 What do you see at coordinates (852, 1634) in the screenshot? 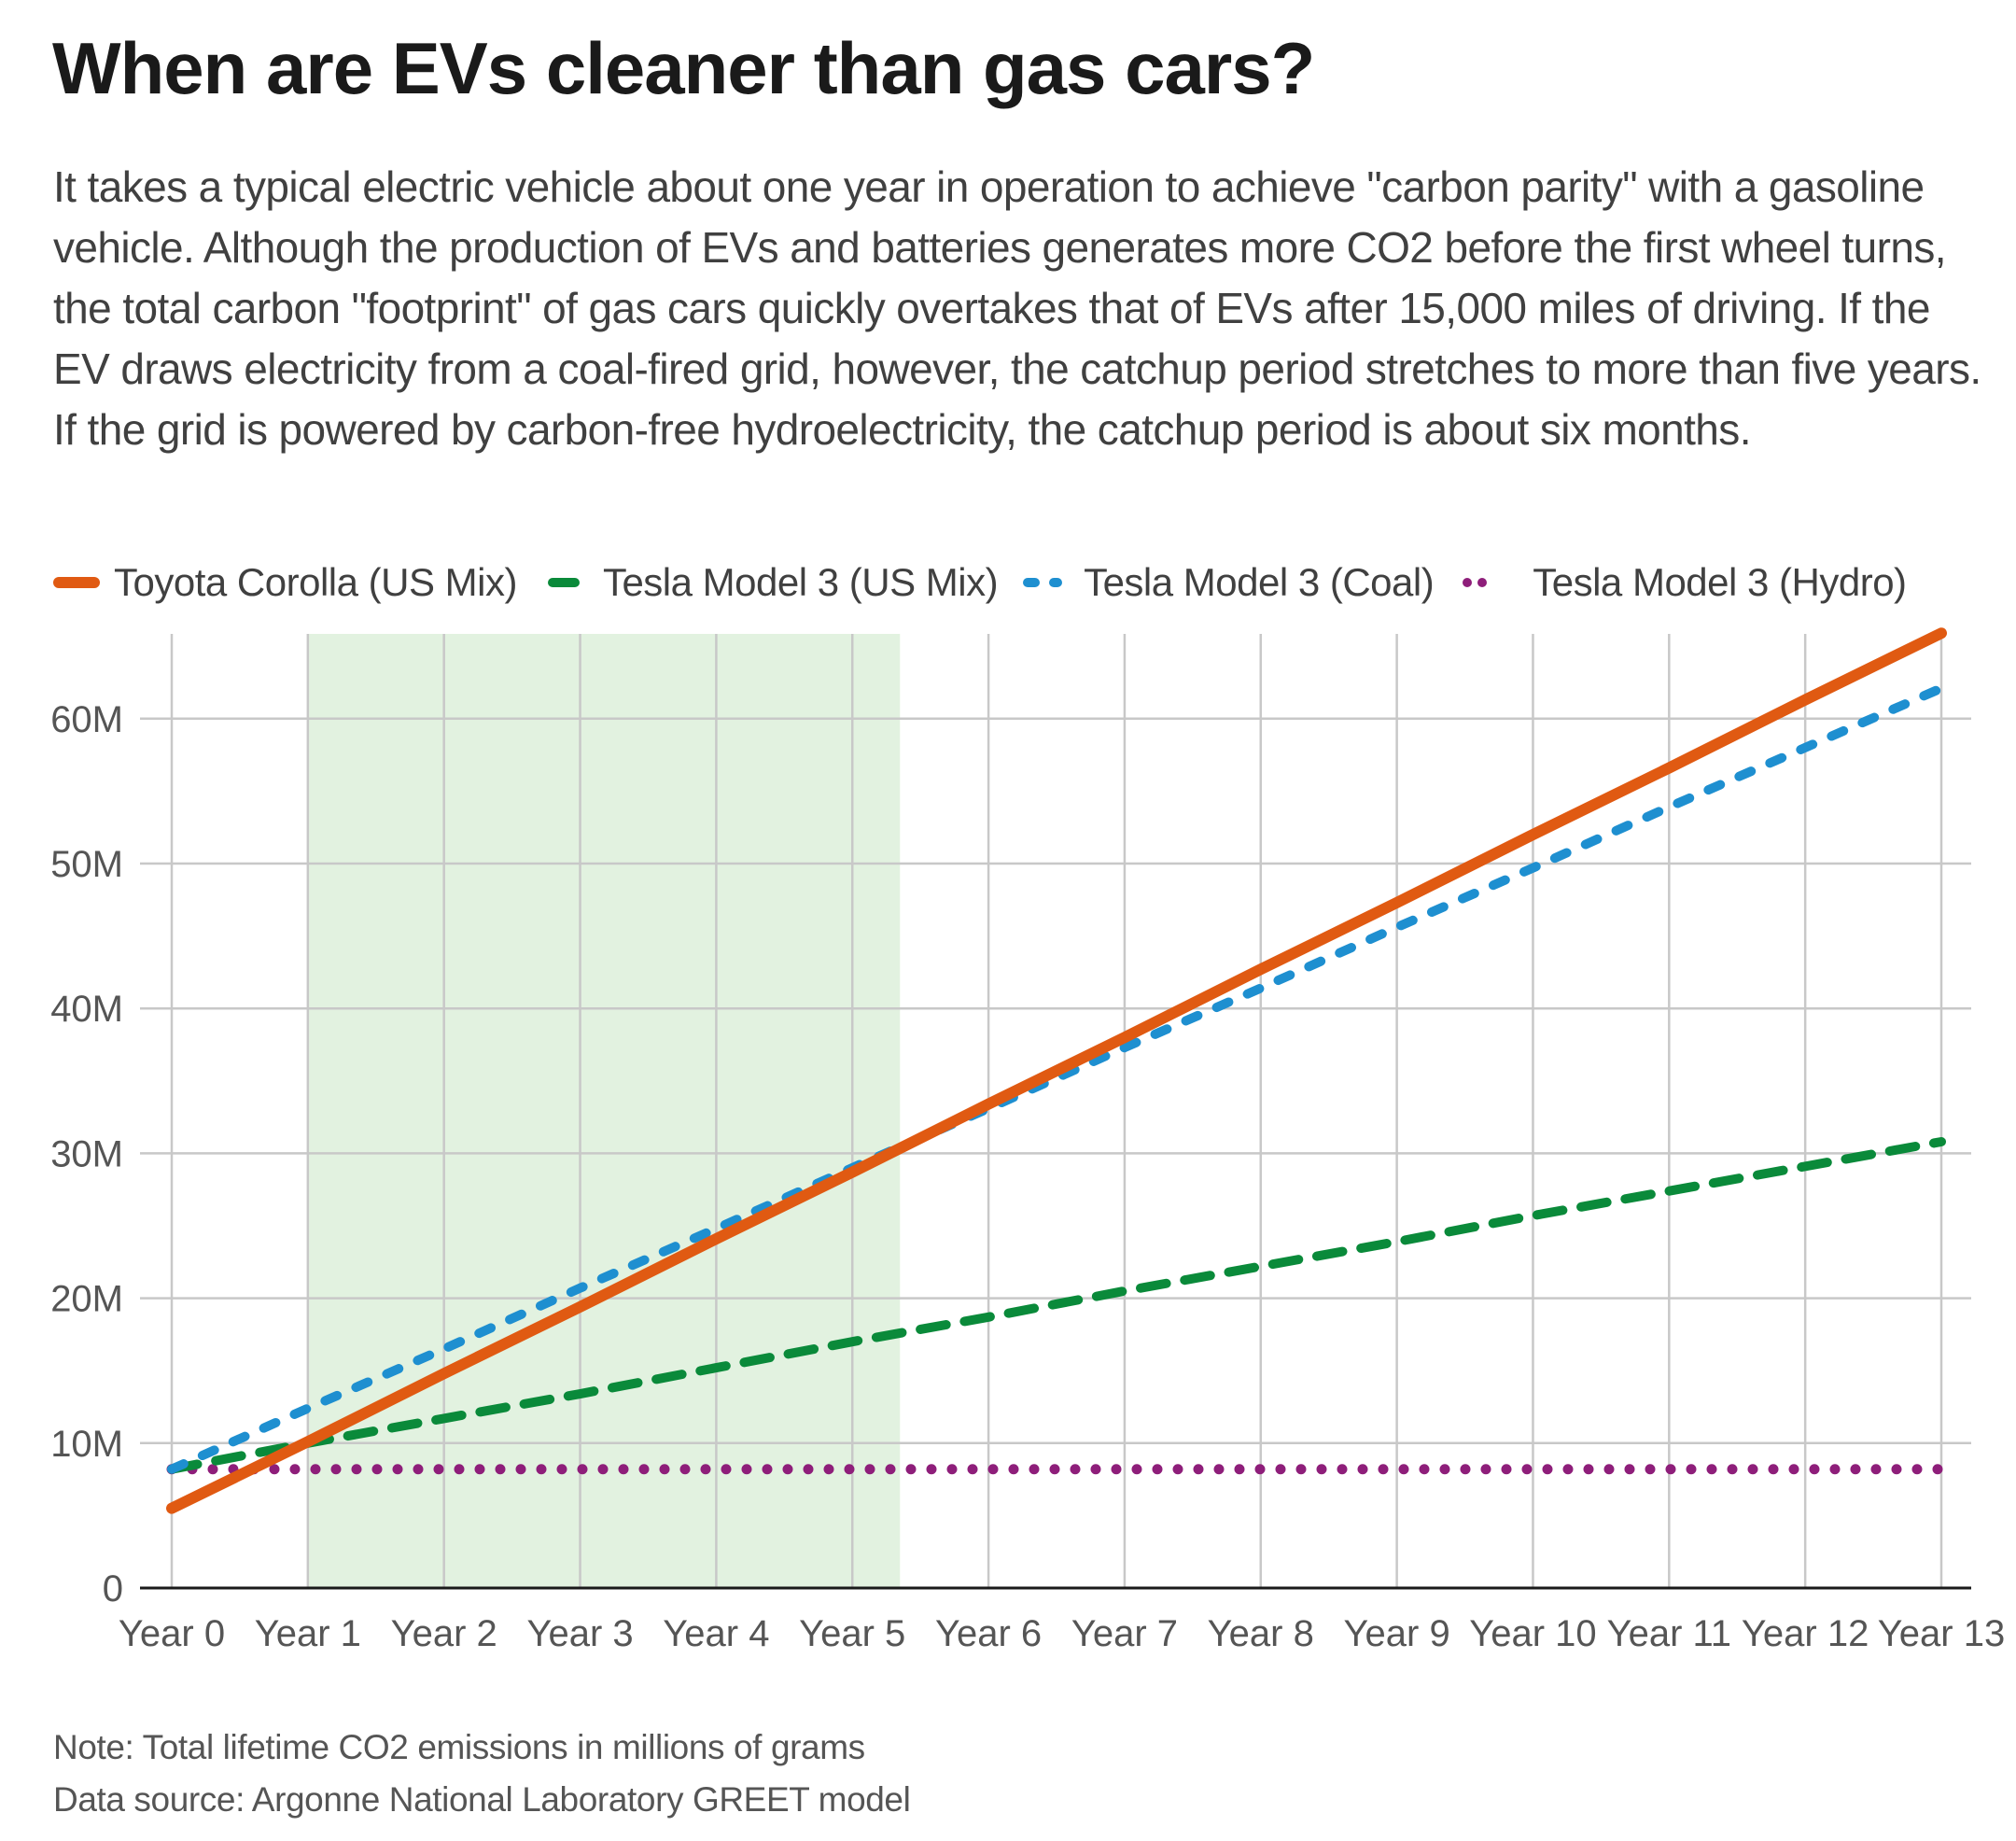
I see `x-tick-label: Year 5` at bounding box center [852, 1634].